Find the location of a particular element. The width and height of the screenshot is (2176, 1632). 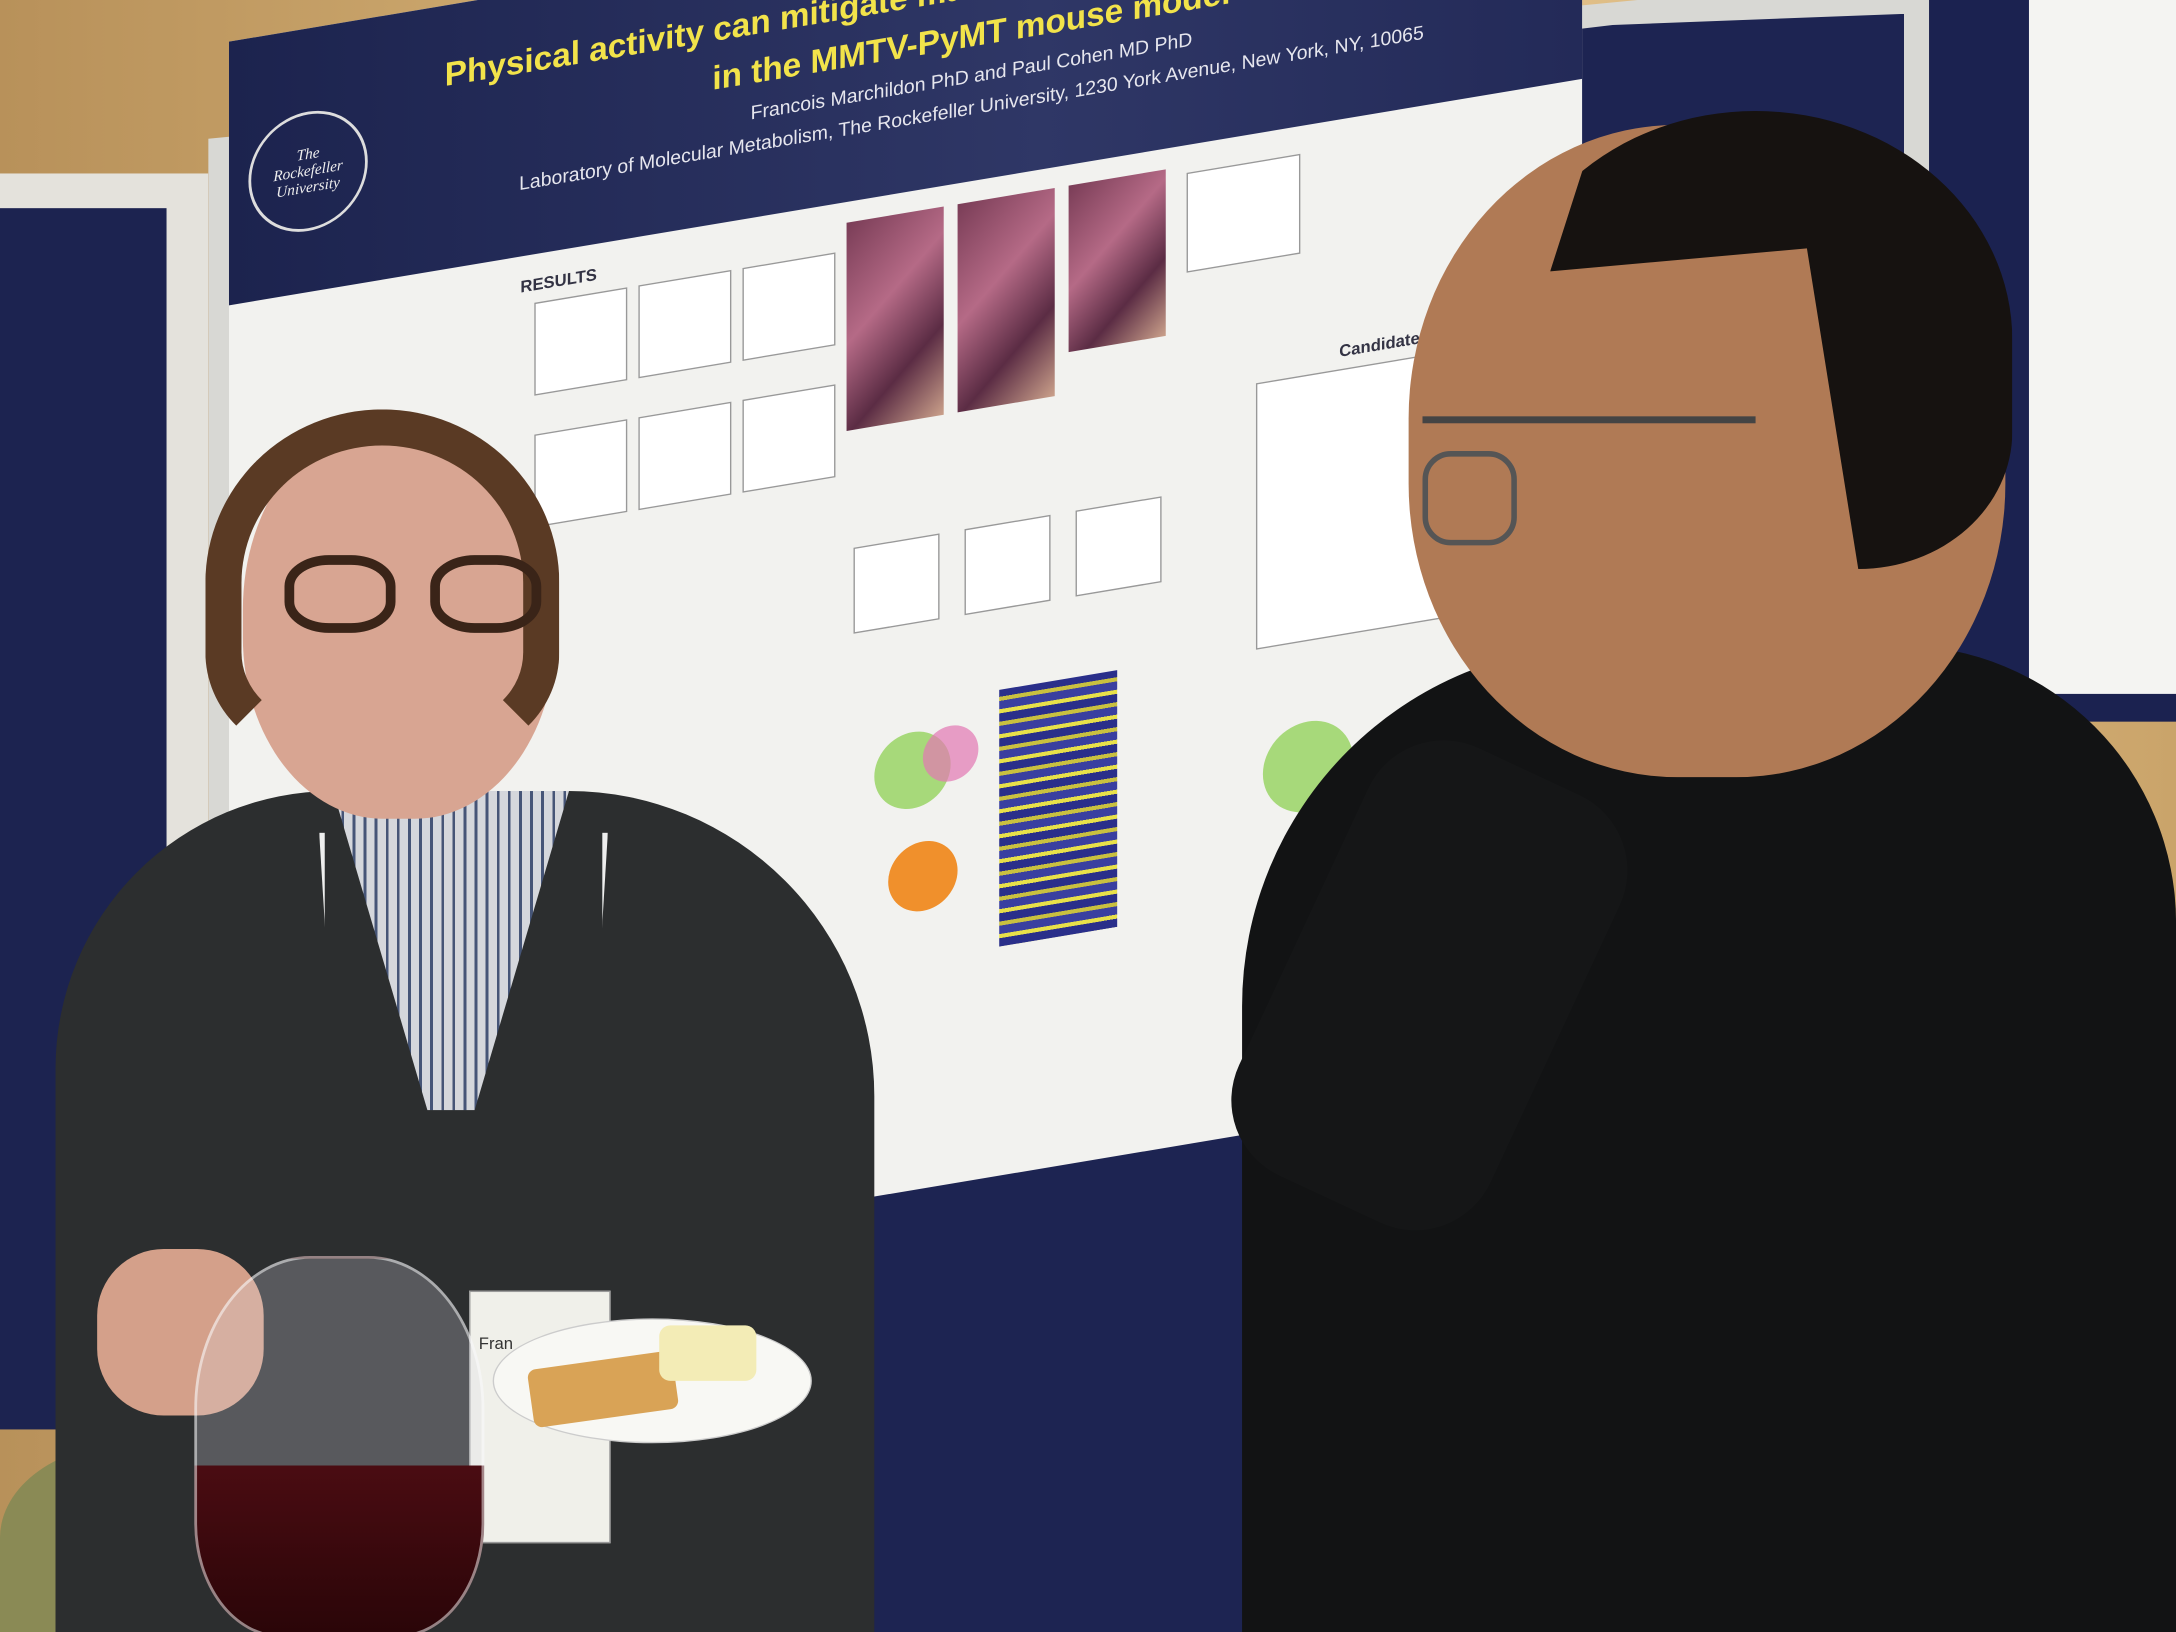

cheese is located at coordinates (708, 1353).